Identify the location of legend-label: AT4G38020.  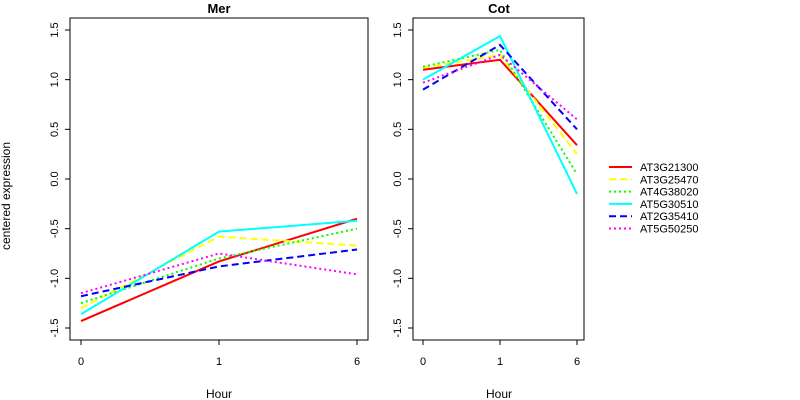
(669, 193).